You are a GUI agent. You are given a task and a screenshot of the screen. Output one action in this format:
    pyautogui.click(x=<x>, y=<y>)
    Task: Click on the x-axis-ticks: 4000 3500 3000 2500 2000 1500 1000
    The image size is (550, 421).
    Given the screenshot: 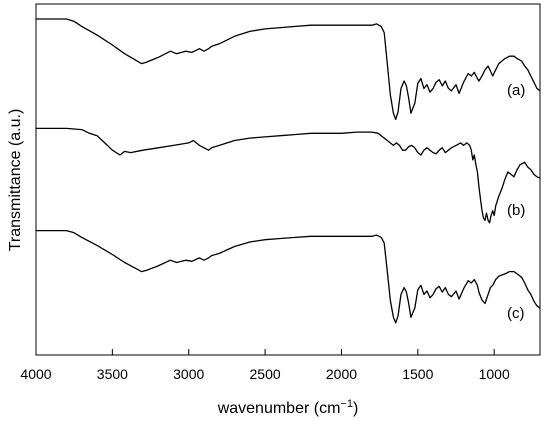 What is the action you would take?
    pyautogui.click(x=265, y=365)
    